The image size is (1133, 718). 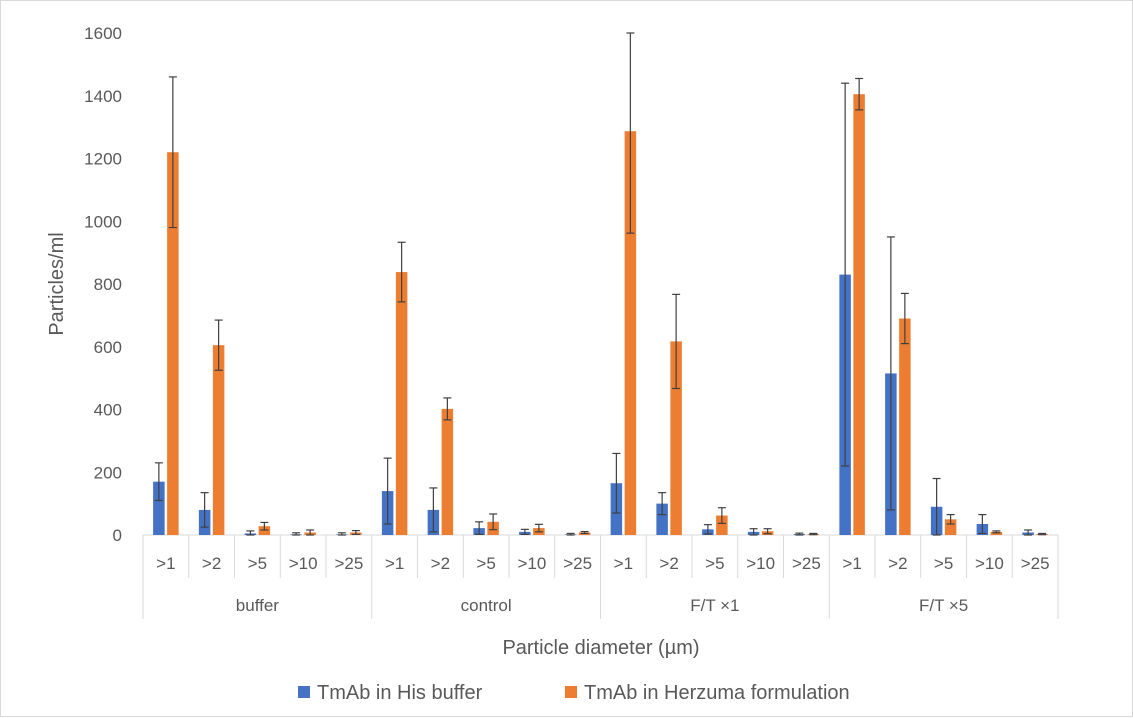 I want to click on y-tick-label: 1200, so click(x=103, y=159).